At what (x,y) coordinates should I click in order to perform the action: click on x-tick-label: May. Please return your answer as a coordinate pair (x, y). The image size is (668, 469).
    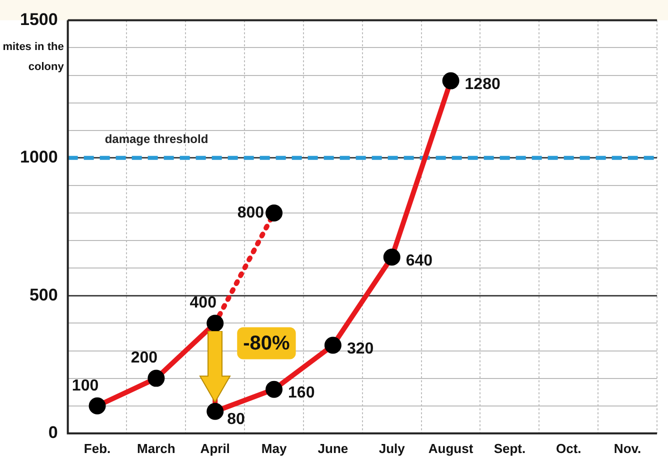
    Looking at the image, I should click on (274, 448).